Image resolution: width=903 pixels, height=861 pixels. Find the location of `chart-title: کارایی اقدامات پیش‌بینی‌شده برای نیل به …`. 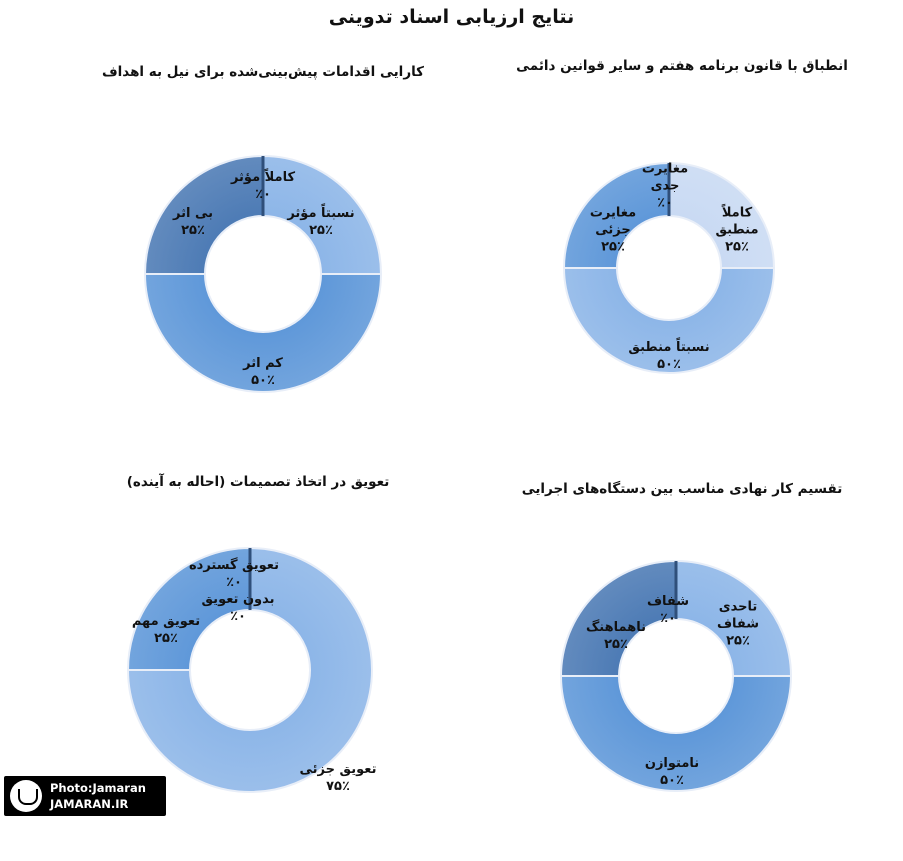

chart-title: کارایی اقدامات پیش‌بینی‌شده برای نیل به … is located at coordinates (263, 72).